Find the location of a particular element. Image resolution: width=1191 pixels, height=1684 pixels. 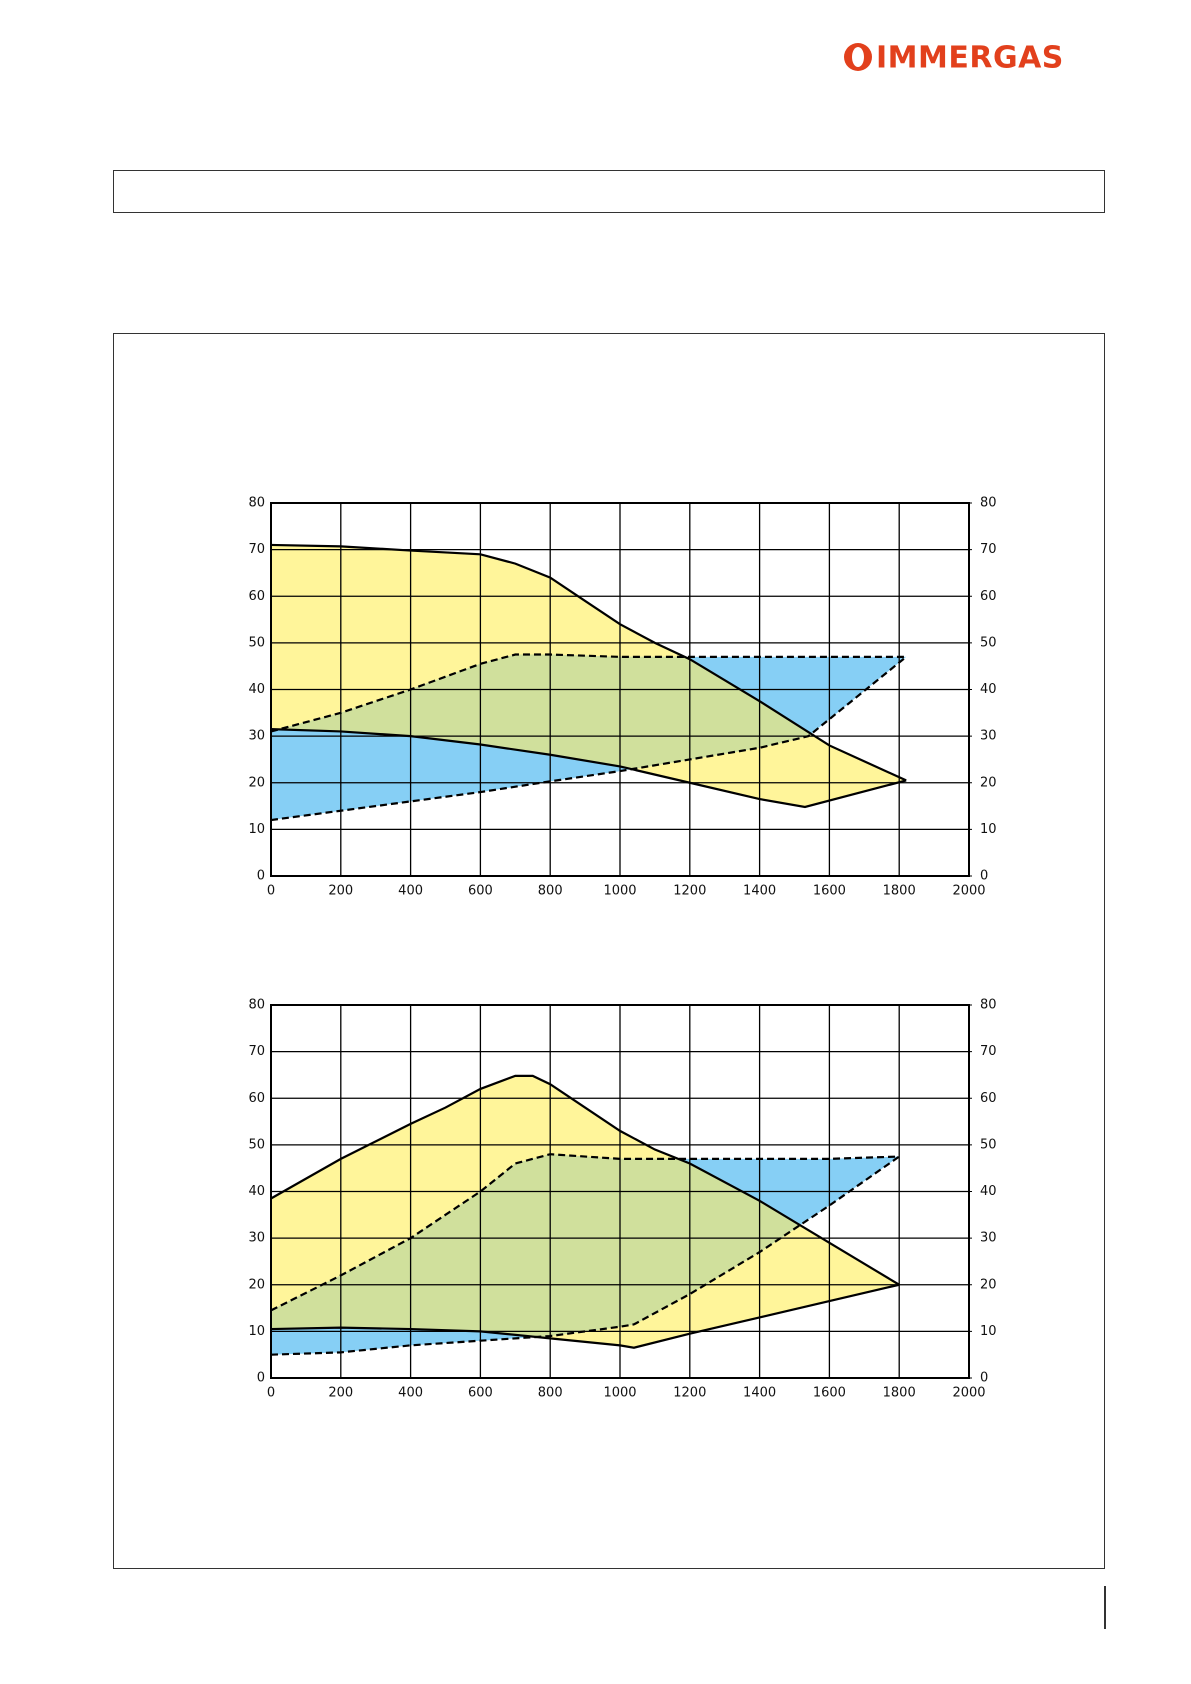

logo: IMMERGAS is located at coordinates (954, 58).